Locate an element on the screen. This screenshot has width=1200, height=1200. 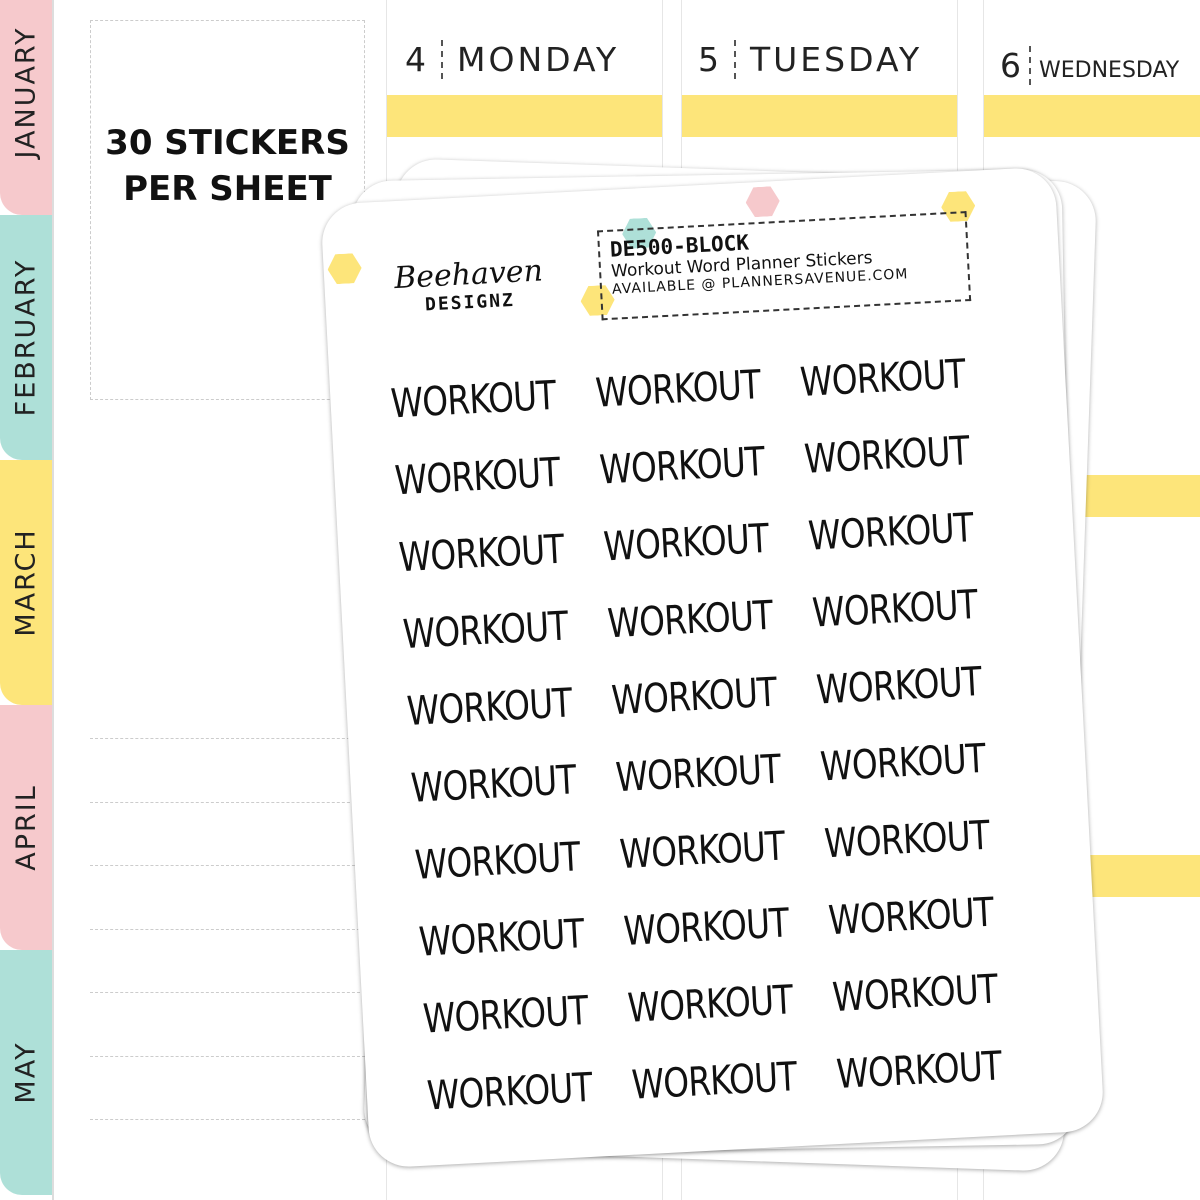
promo-line-2: PER SHEET is located at coordinates (227, 189).